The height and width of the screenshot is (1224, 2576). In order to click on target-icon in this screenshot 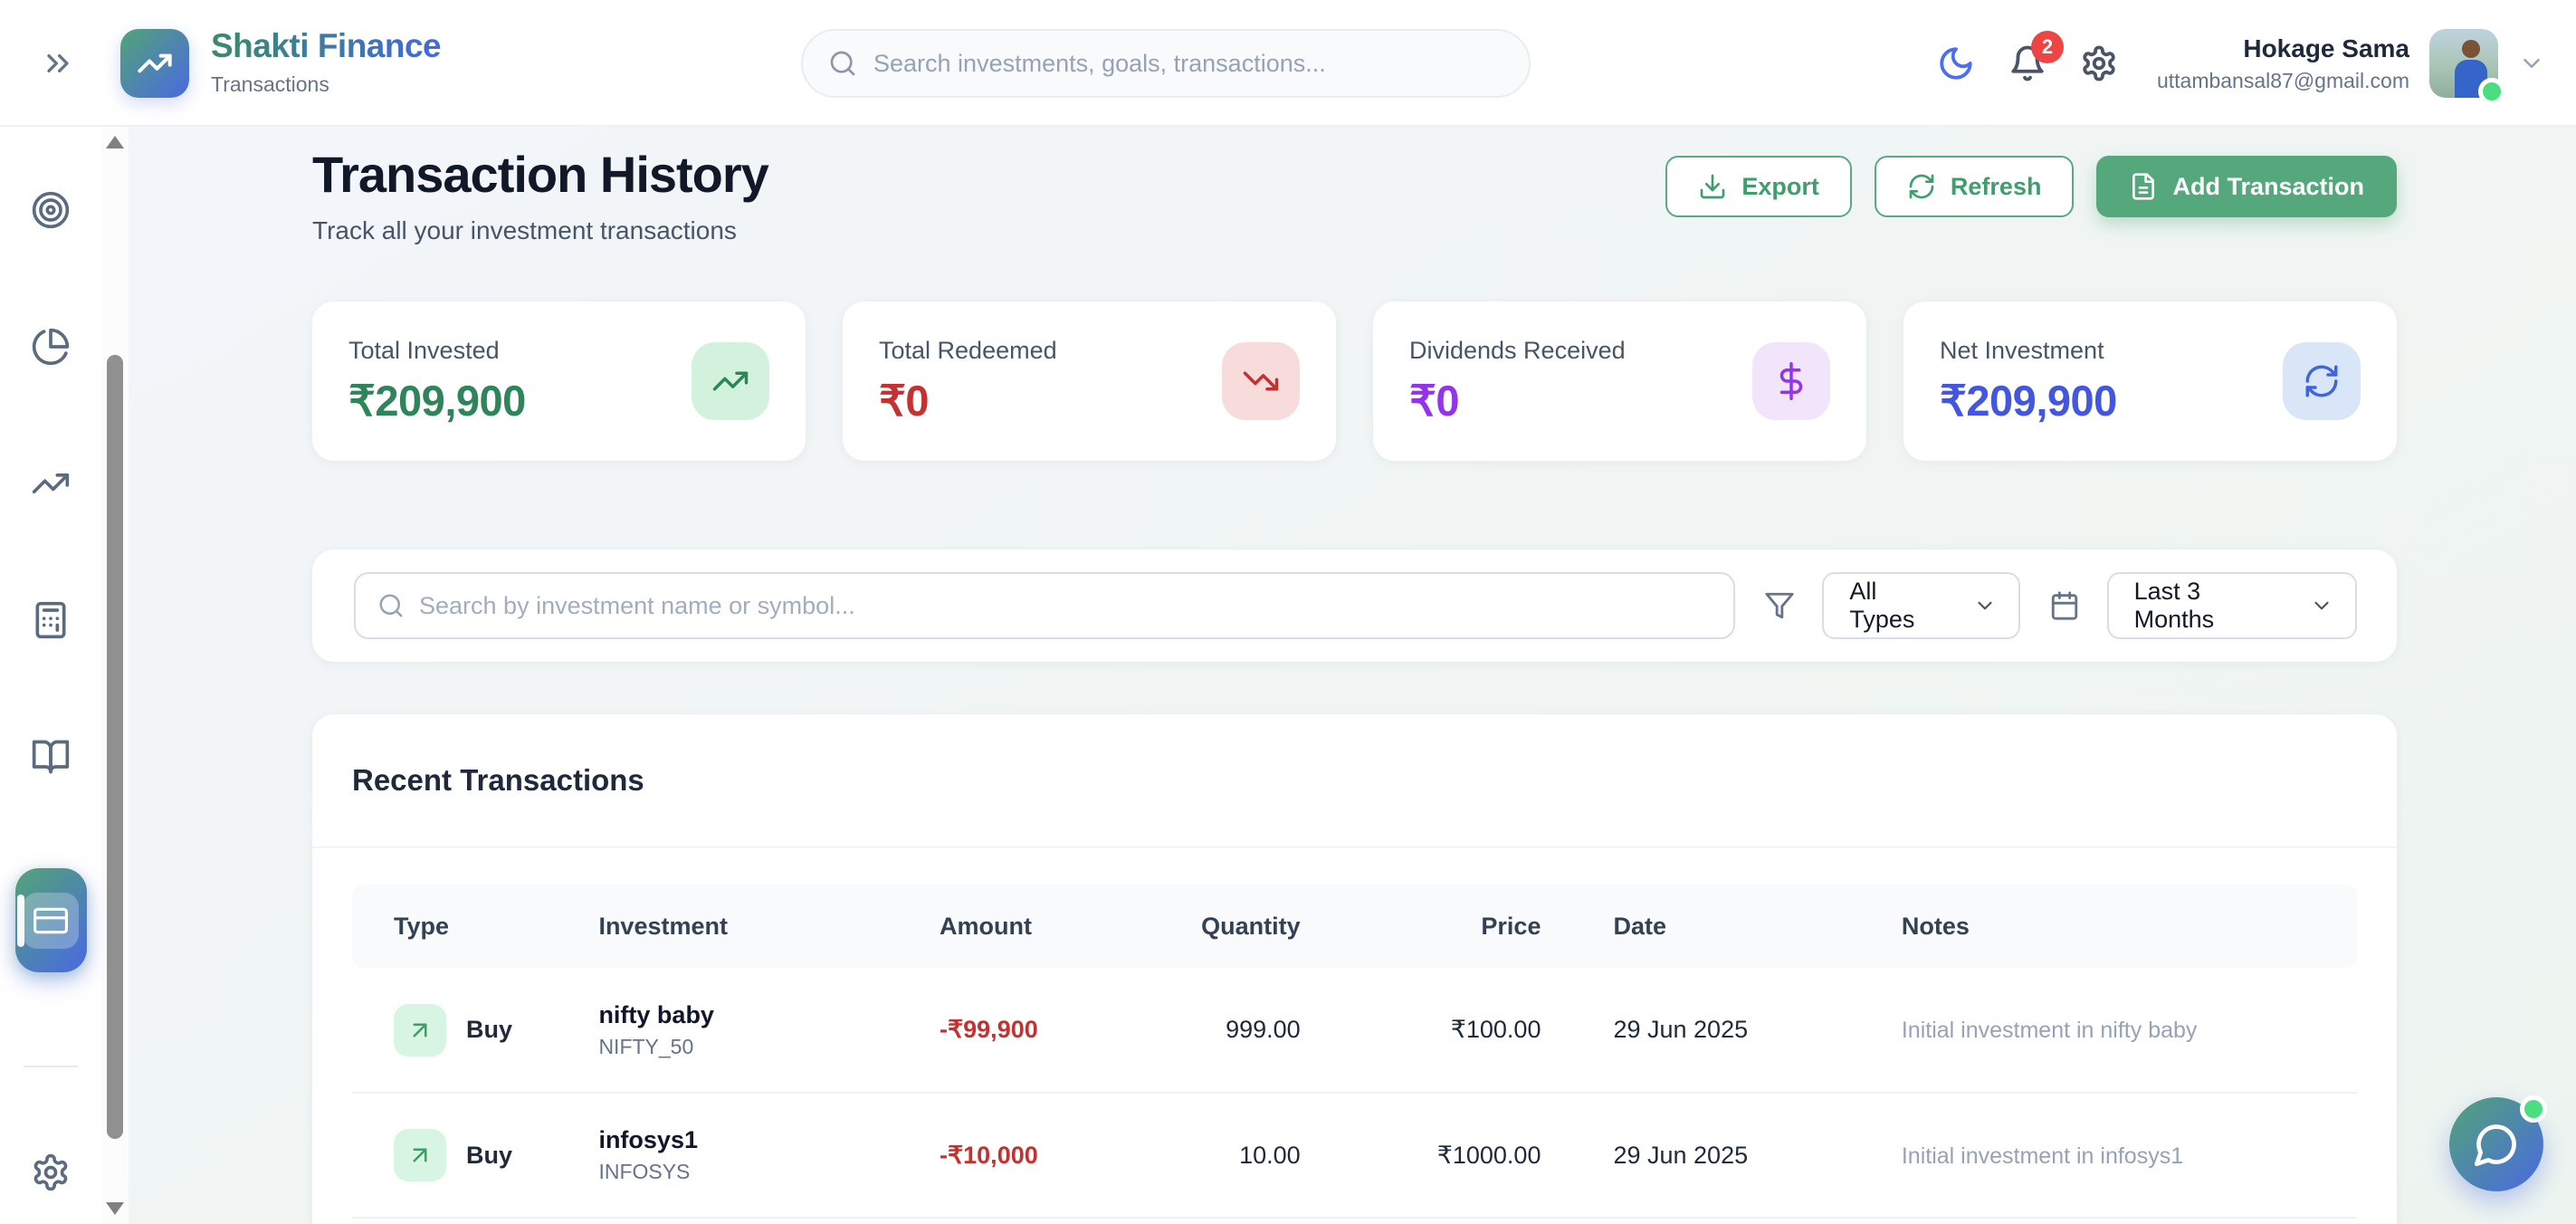, I will do `click(51, 210)`.